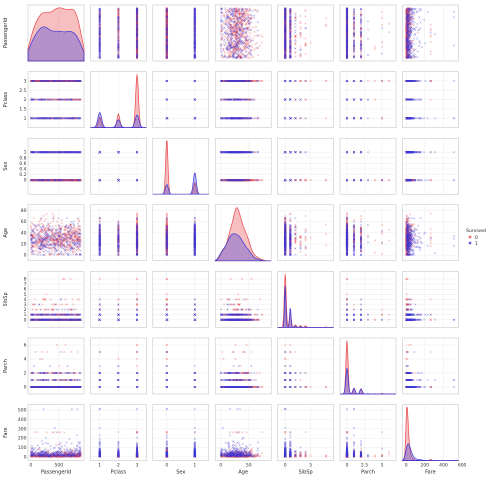 This screenshot has height=480, width=500. I want to click on panel-Pclass-vs-Pclass, so click(118, 99).